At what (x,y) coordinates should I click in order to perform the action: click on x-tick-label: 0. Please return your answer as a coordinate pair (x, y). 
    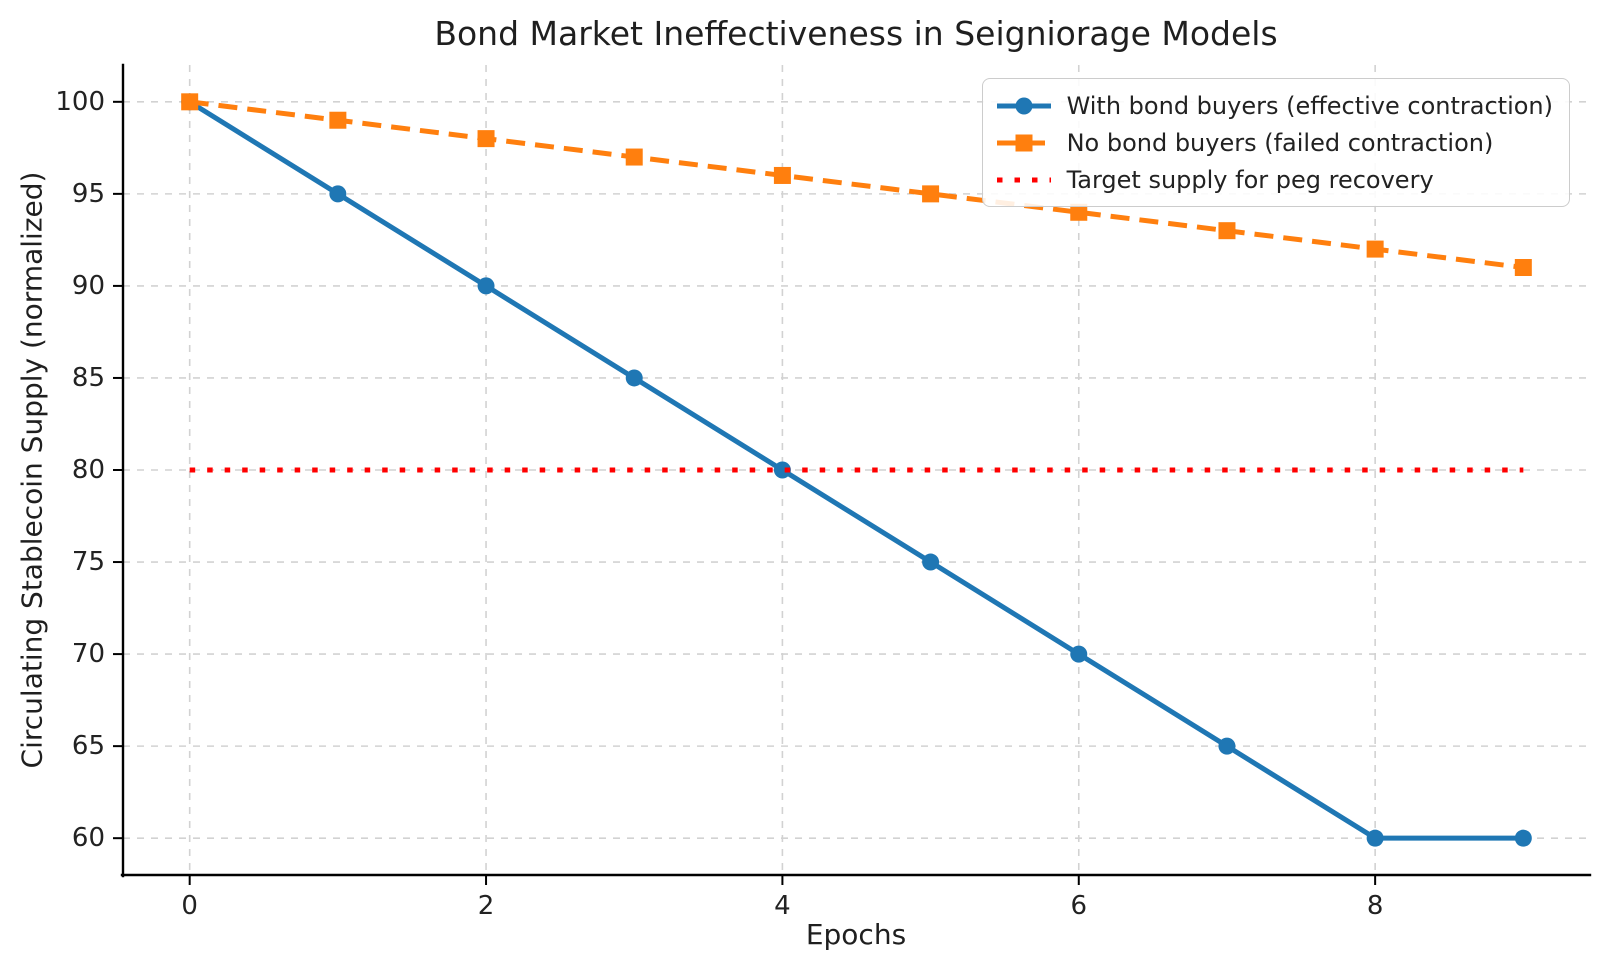
    Looking at the image, I should click on (189, 906).